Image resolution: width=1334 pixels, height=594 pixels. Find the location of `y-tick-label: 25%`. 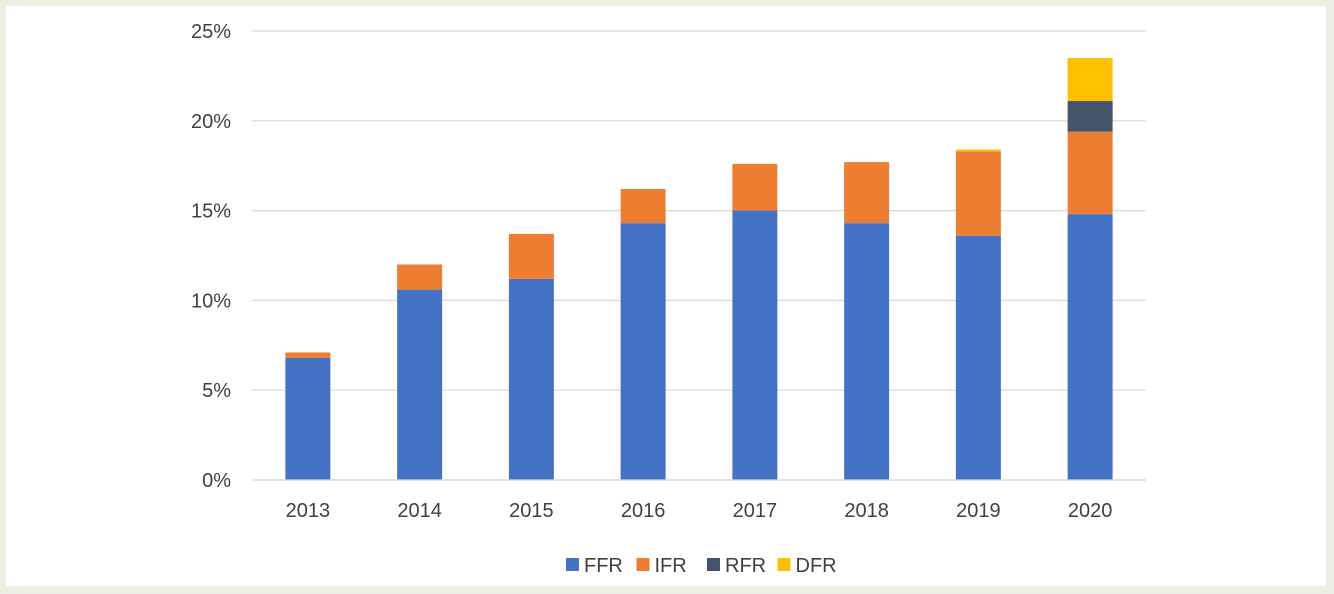

y-tick-label: 25% is located at coordinates (211, 32).